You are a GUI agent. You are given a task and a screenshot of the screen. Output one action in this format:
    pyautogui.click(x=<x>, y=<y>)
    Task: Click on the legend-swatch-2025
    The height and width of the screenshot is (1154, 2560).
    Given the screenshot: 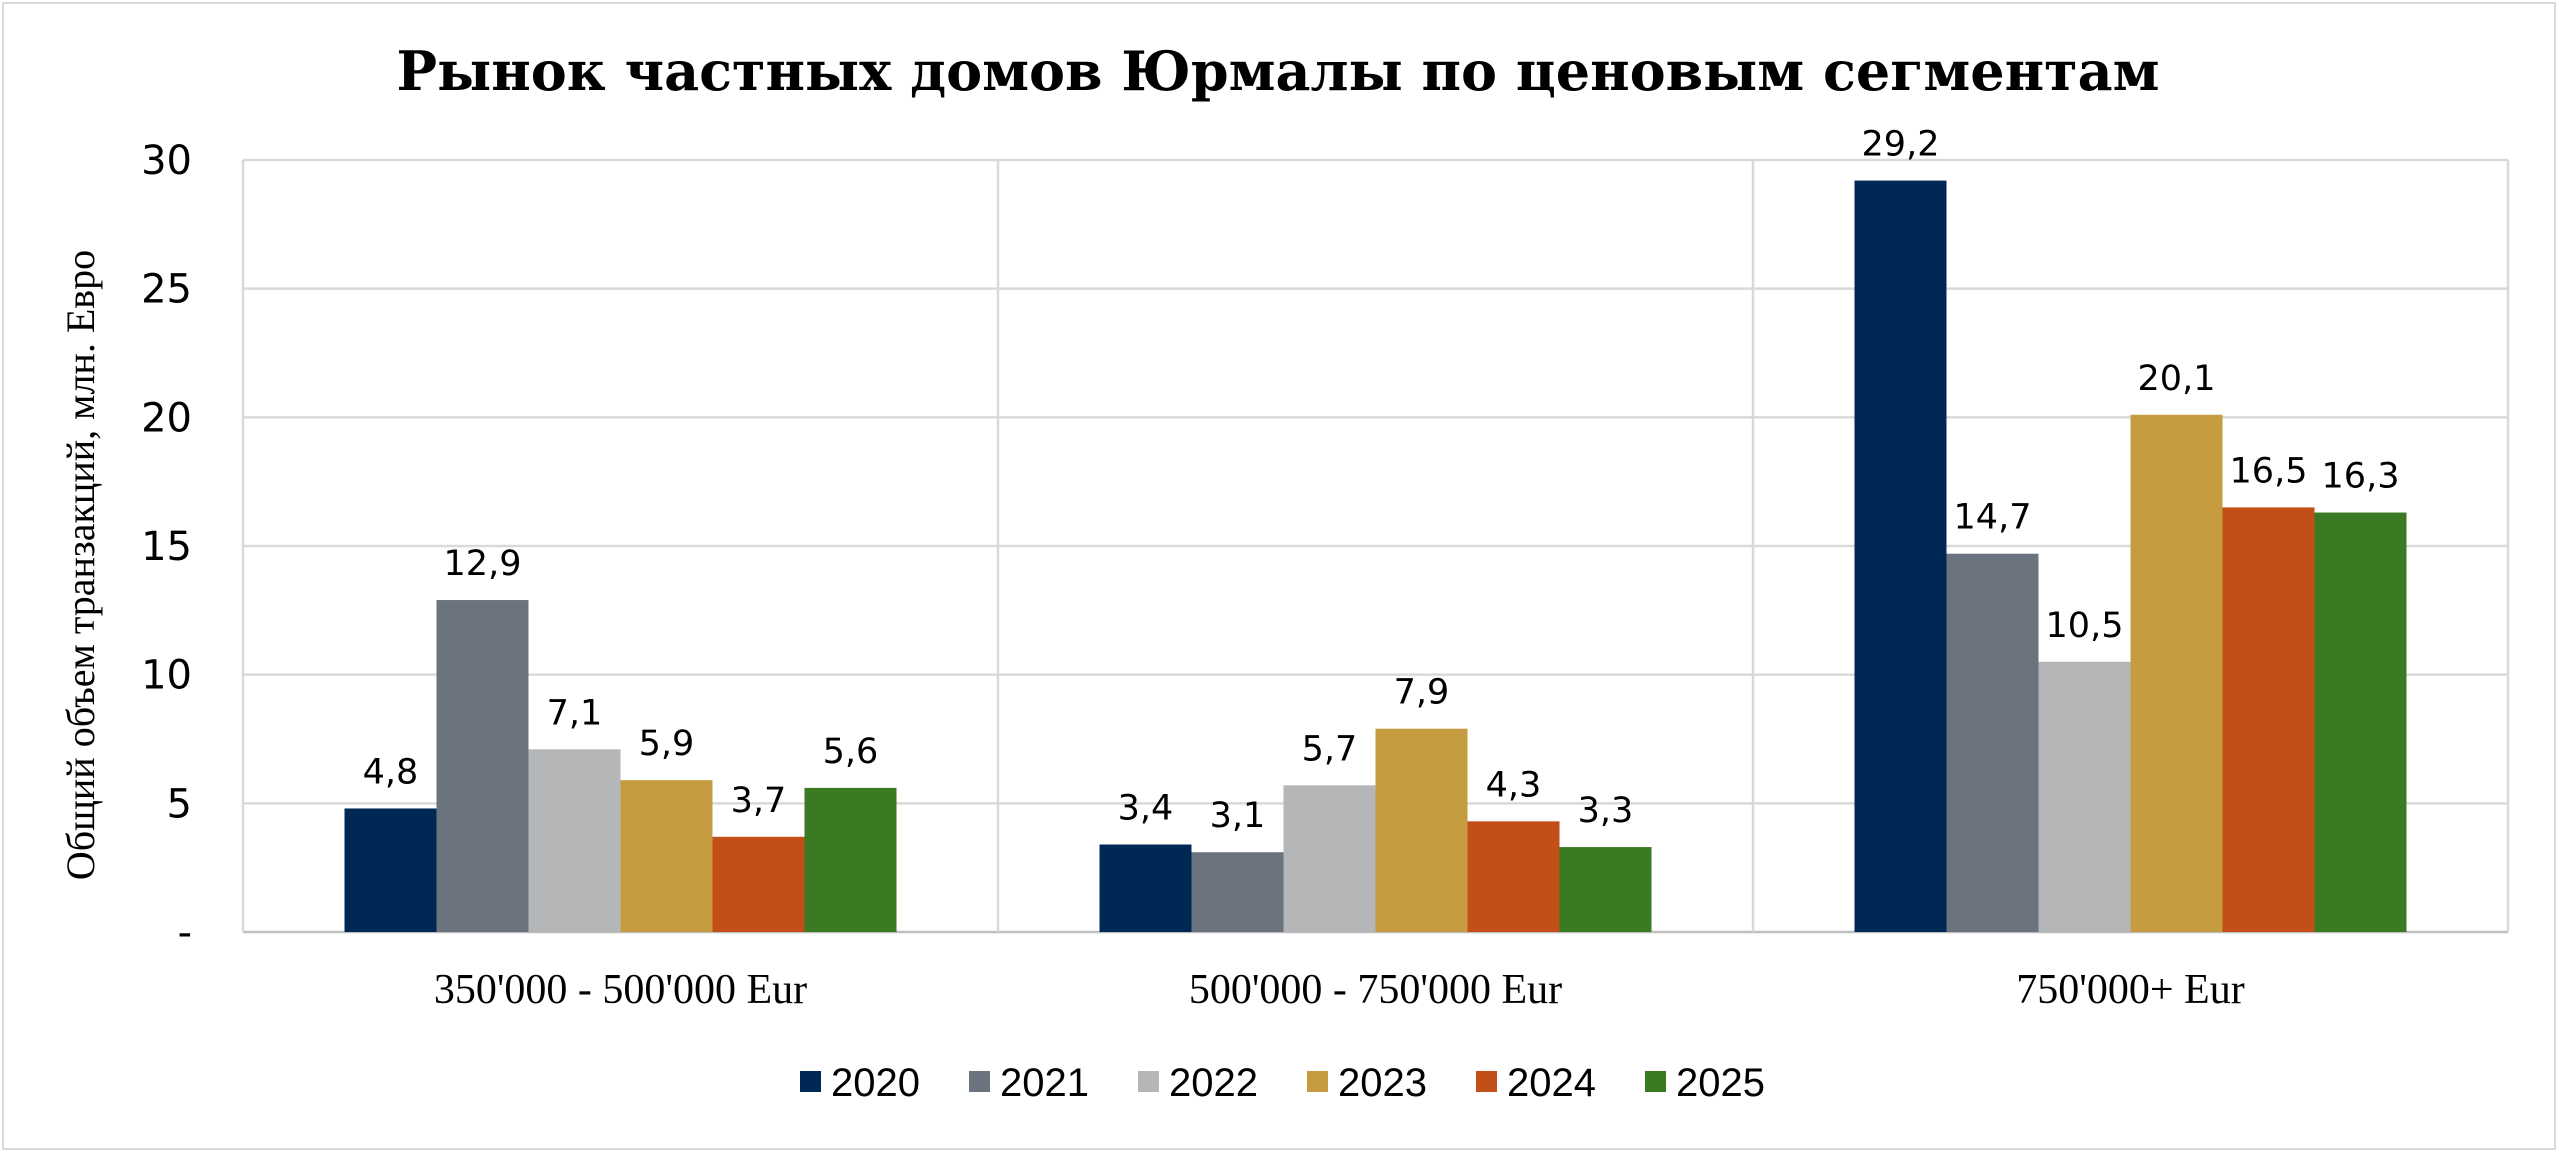 What is the action you would take?
    pyautogui.click(x=1655, y=1081)
    